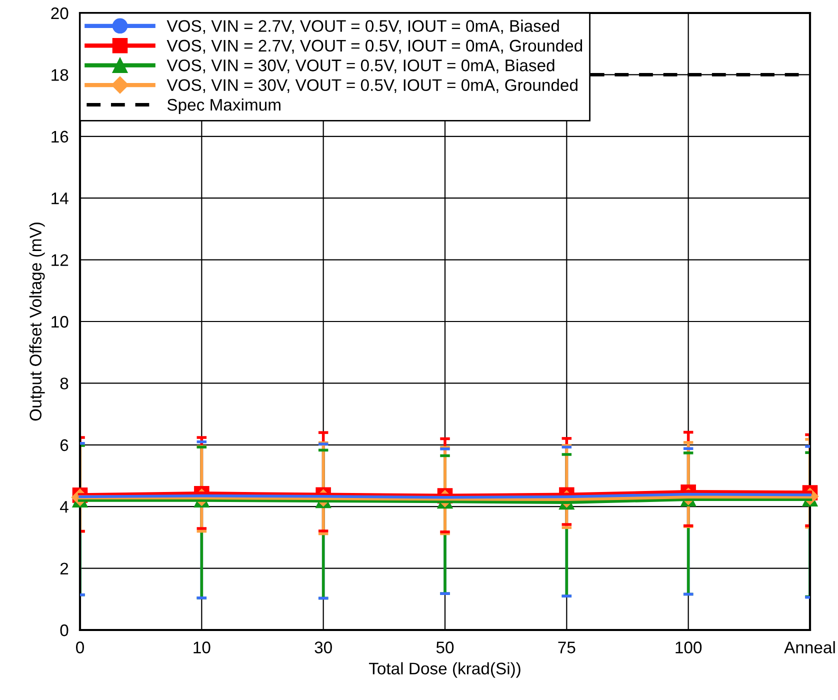 The height and width of the screenshot is (700, 838). I want to click on x-tick-label: 100, so click(689, 648).